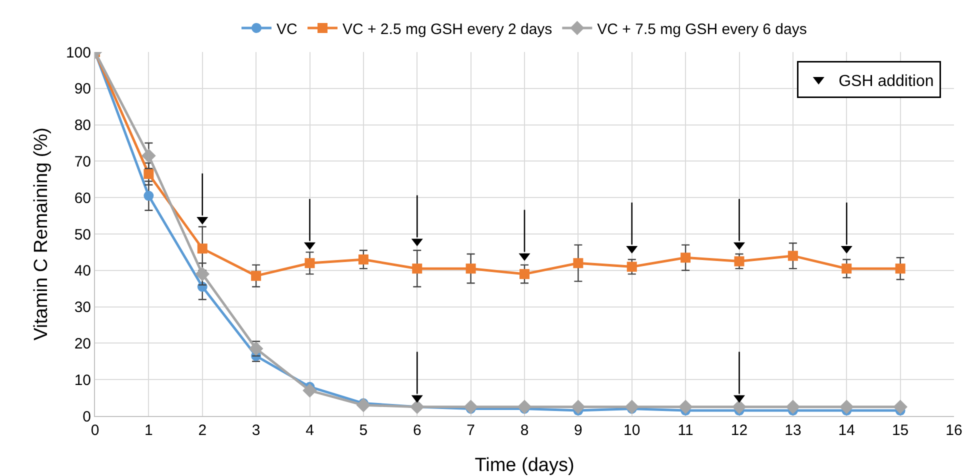 This screenshot has height=476, width=974. I want to click on legend-label: GSH addition, so click(886, 81).